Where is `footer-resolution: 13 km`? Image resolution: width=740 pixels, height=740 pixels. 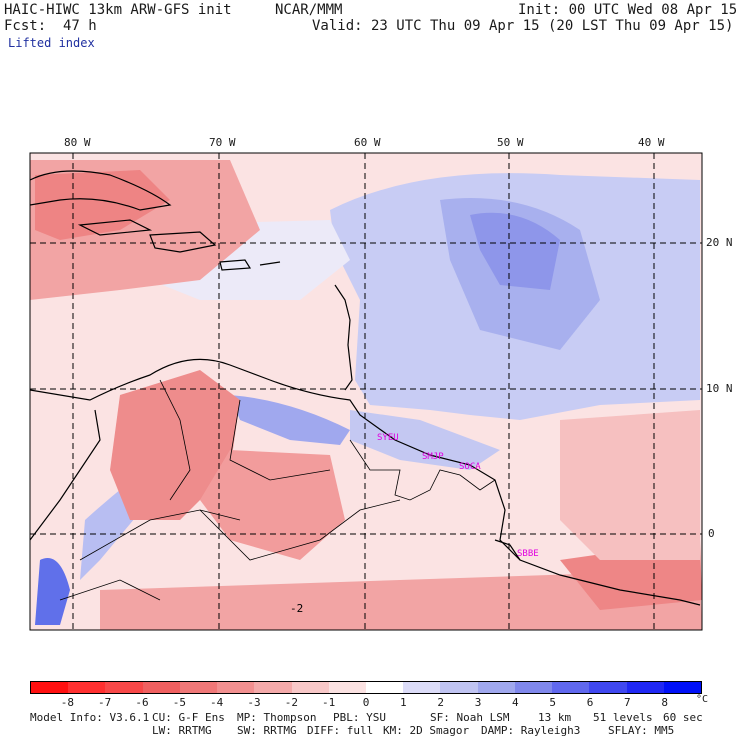 footer-resolution: 13 km is located at coordinates (555, 717).